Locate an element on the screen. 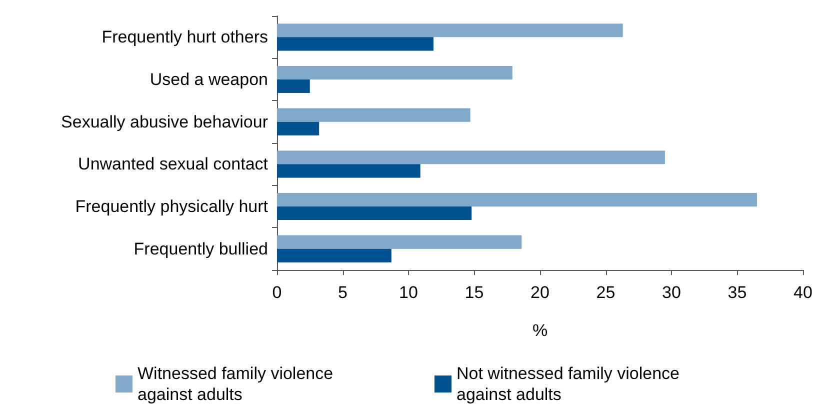 This screenshot has height=414, width=827. y-tick-label: Sexually abusive behaviour is located at coordinates (164, 122).